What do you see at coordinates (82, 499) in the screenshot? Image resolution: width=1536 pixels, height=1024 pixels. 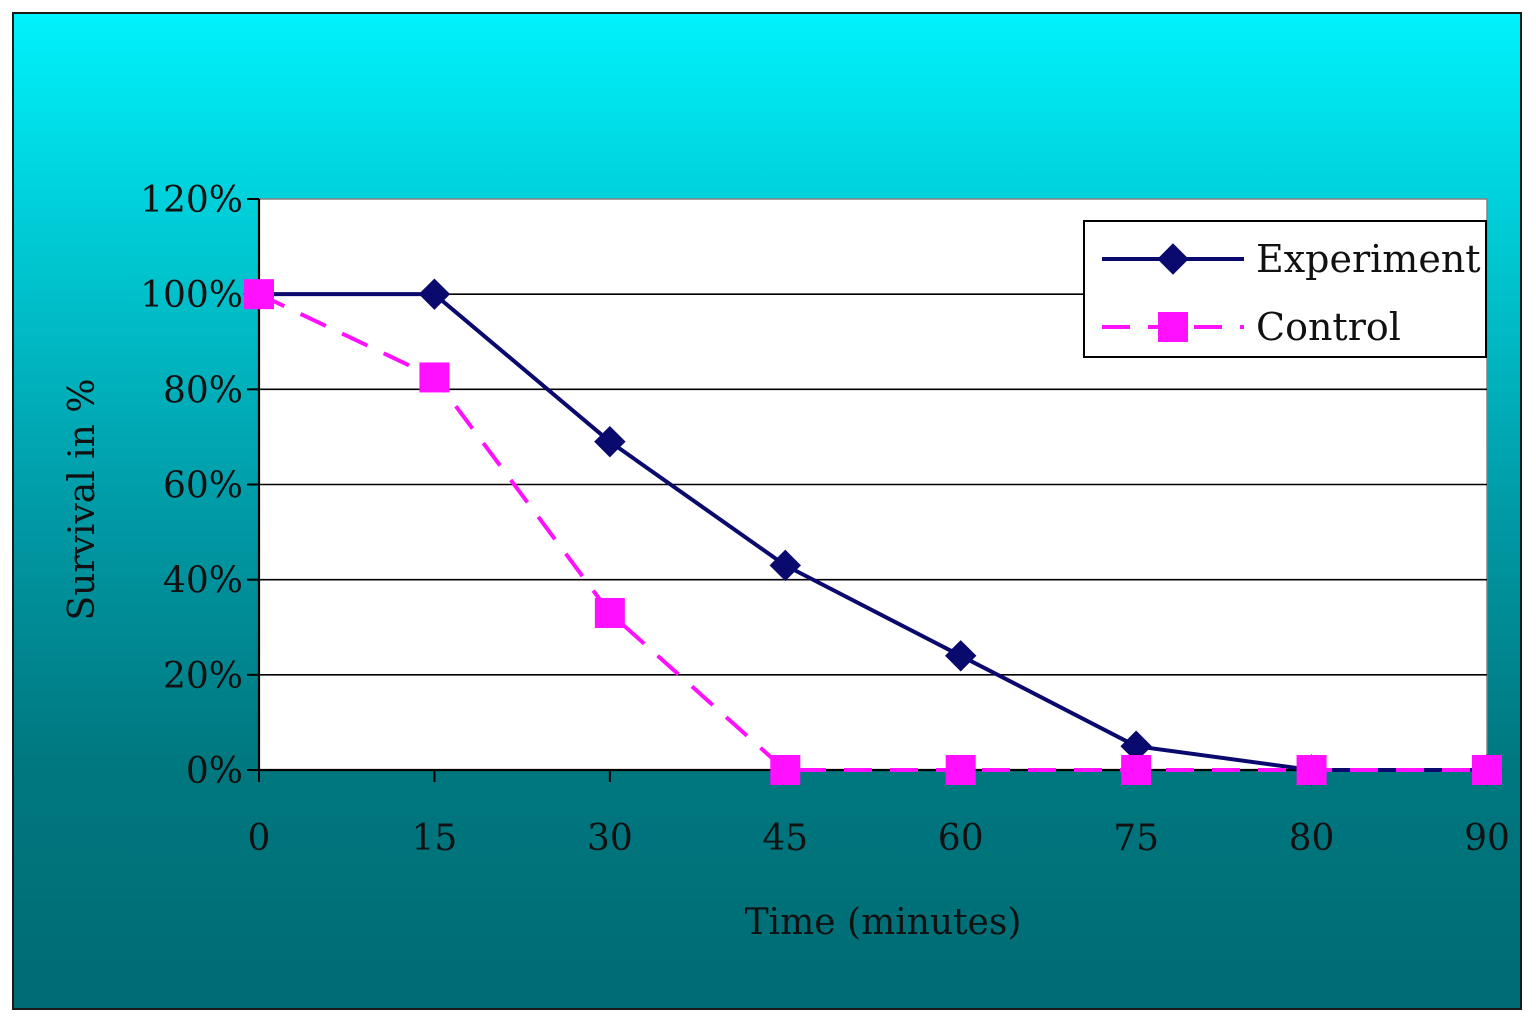 I see `y-axis-title: Survival in %` at bounding box center [82, 499].